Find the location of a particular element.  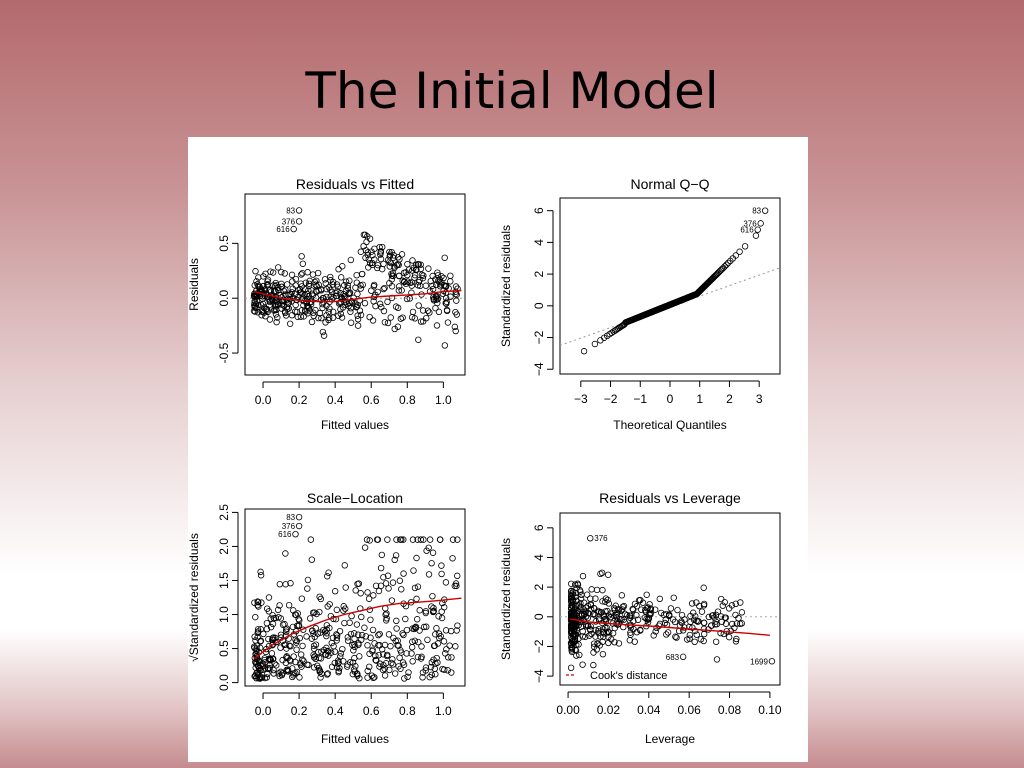

residuals-vs-leverage-point-label: 1699 is located at coordinates (759, 661).